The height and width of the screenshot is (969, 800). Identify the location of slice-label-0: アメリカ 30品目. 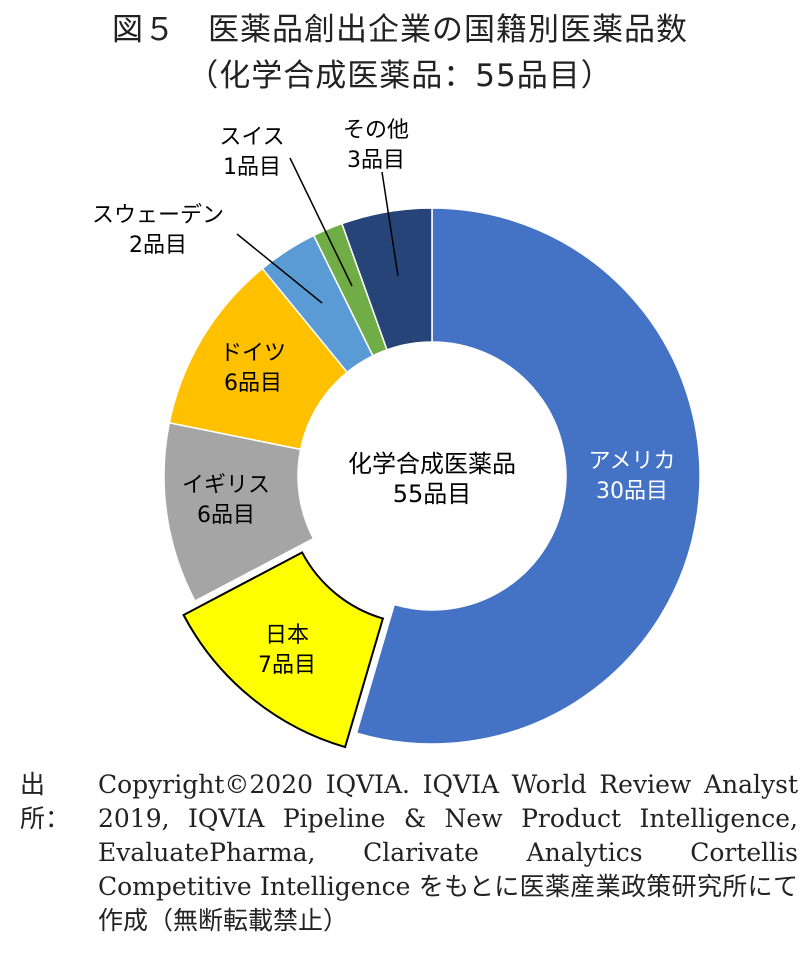
(632, 476).